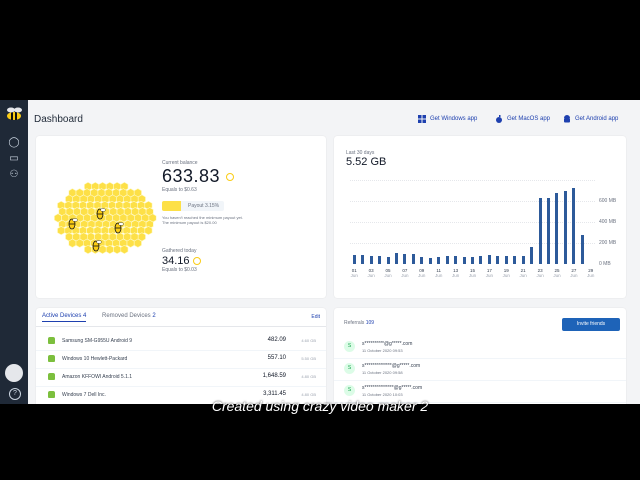 Image resolution: width=640 pixels, height=480 pixels. Describe the element at coordinates (360, 153) in the screenshot. I see `usage-period-label: Last 30 days` at that location.